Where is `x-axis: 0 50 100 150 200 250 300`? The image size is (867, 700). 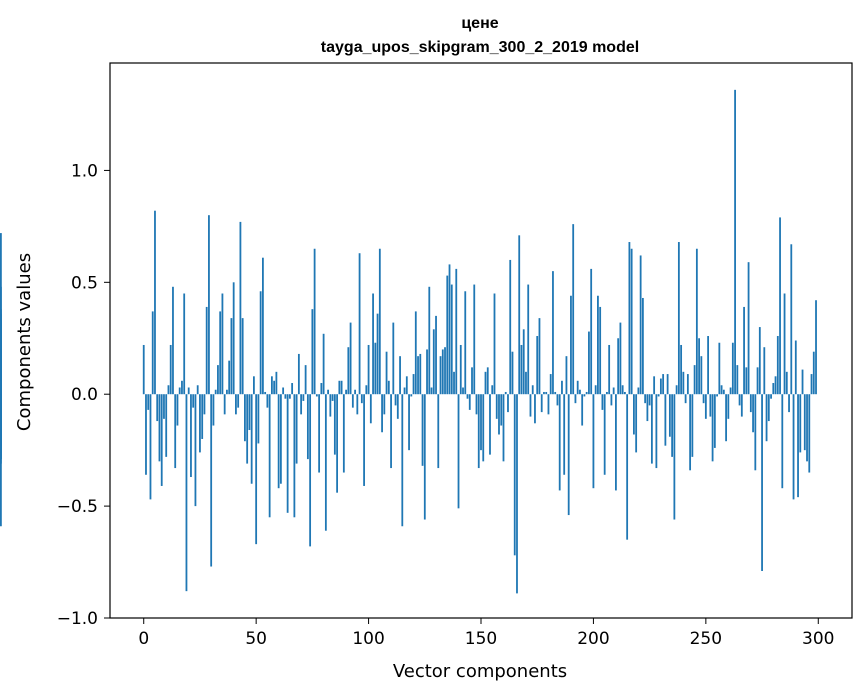
x-axis: 0 50 100 150 200 250 300 is located at coordinates (486, 633).